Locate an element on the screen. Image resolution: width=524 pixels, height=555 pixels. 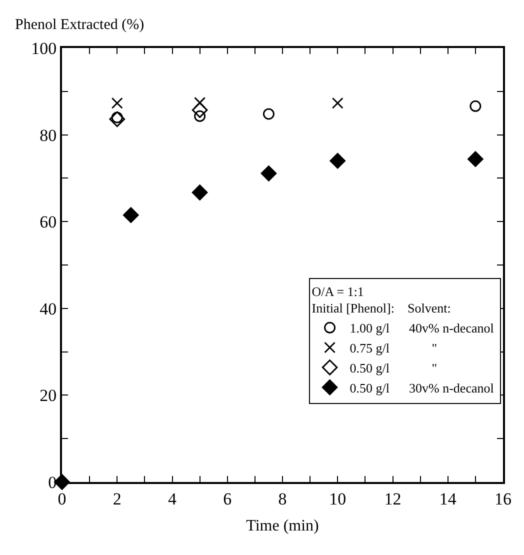
legend-label: 0.50 g/l 30v% n-decanol is located at coordinates (422, 388).